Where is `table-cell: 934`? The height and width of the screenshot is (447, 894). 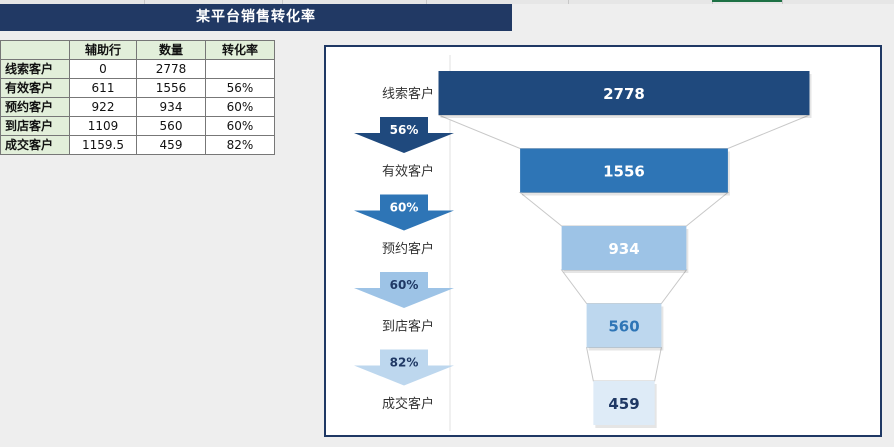 table-cell: 934 is located at coordinates (171, 107).